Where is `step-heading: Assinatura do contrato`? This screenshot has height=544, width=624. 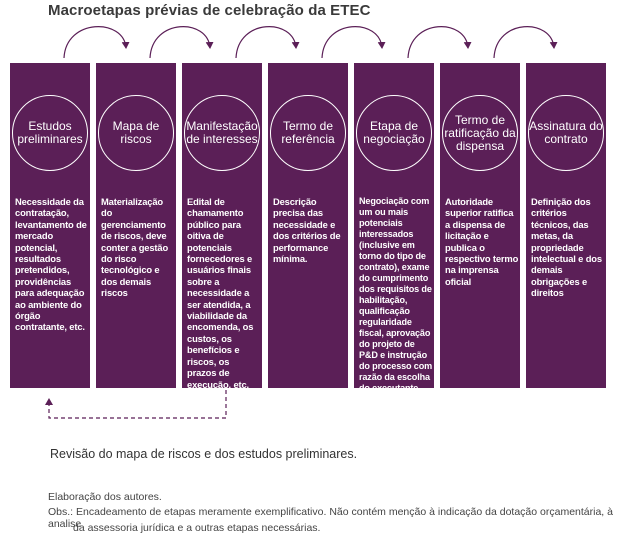 step-heading: Assinatura do contrato is located at coordinates (566, 132).